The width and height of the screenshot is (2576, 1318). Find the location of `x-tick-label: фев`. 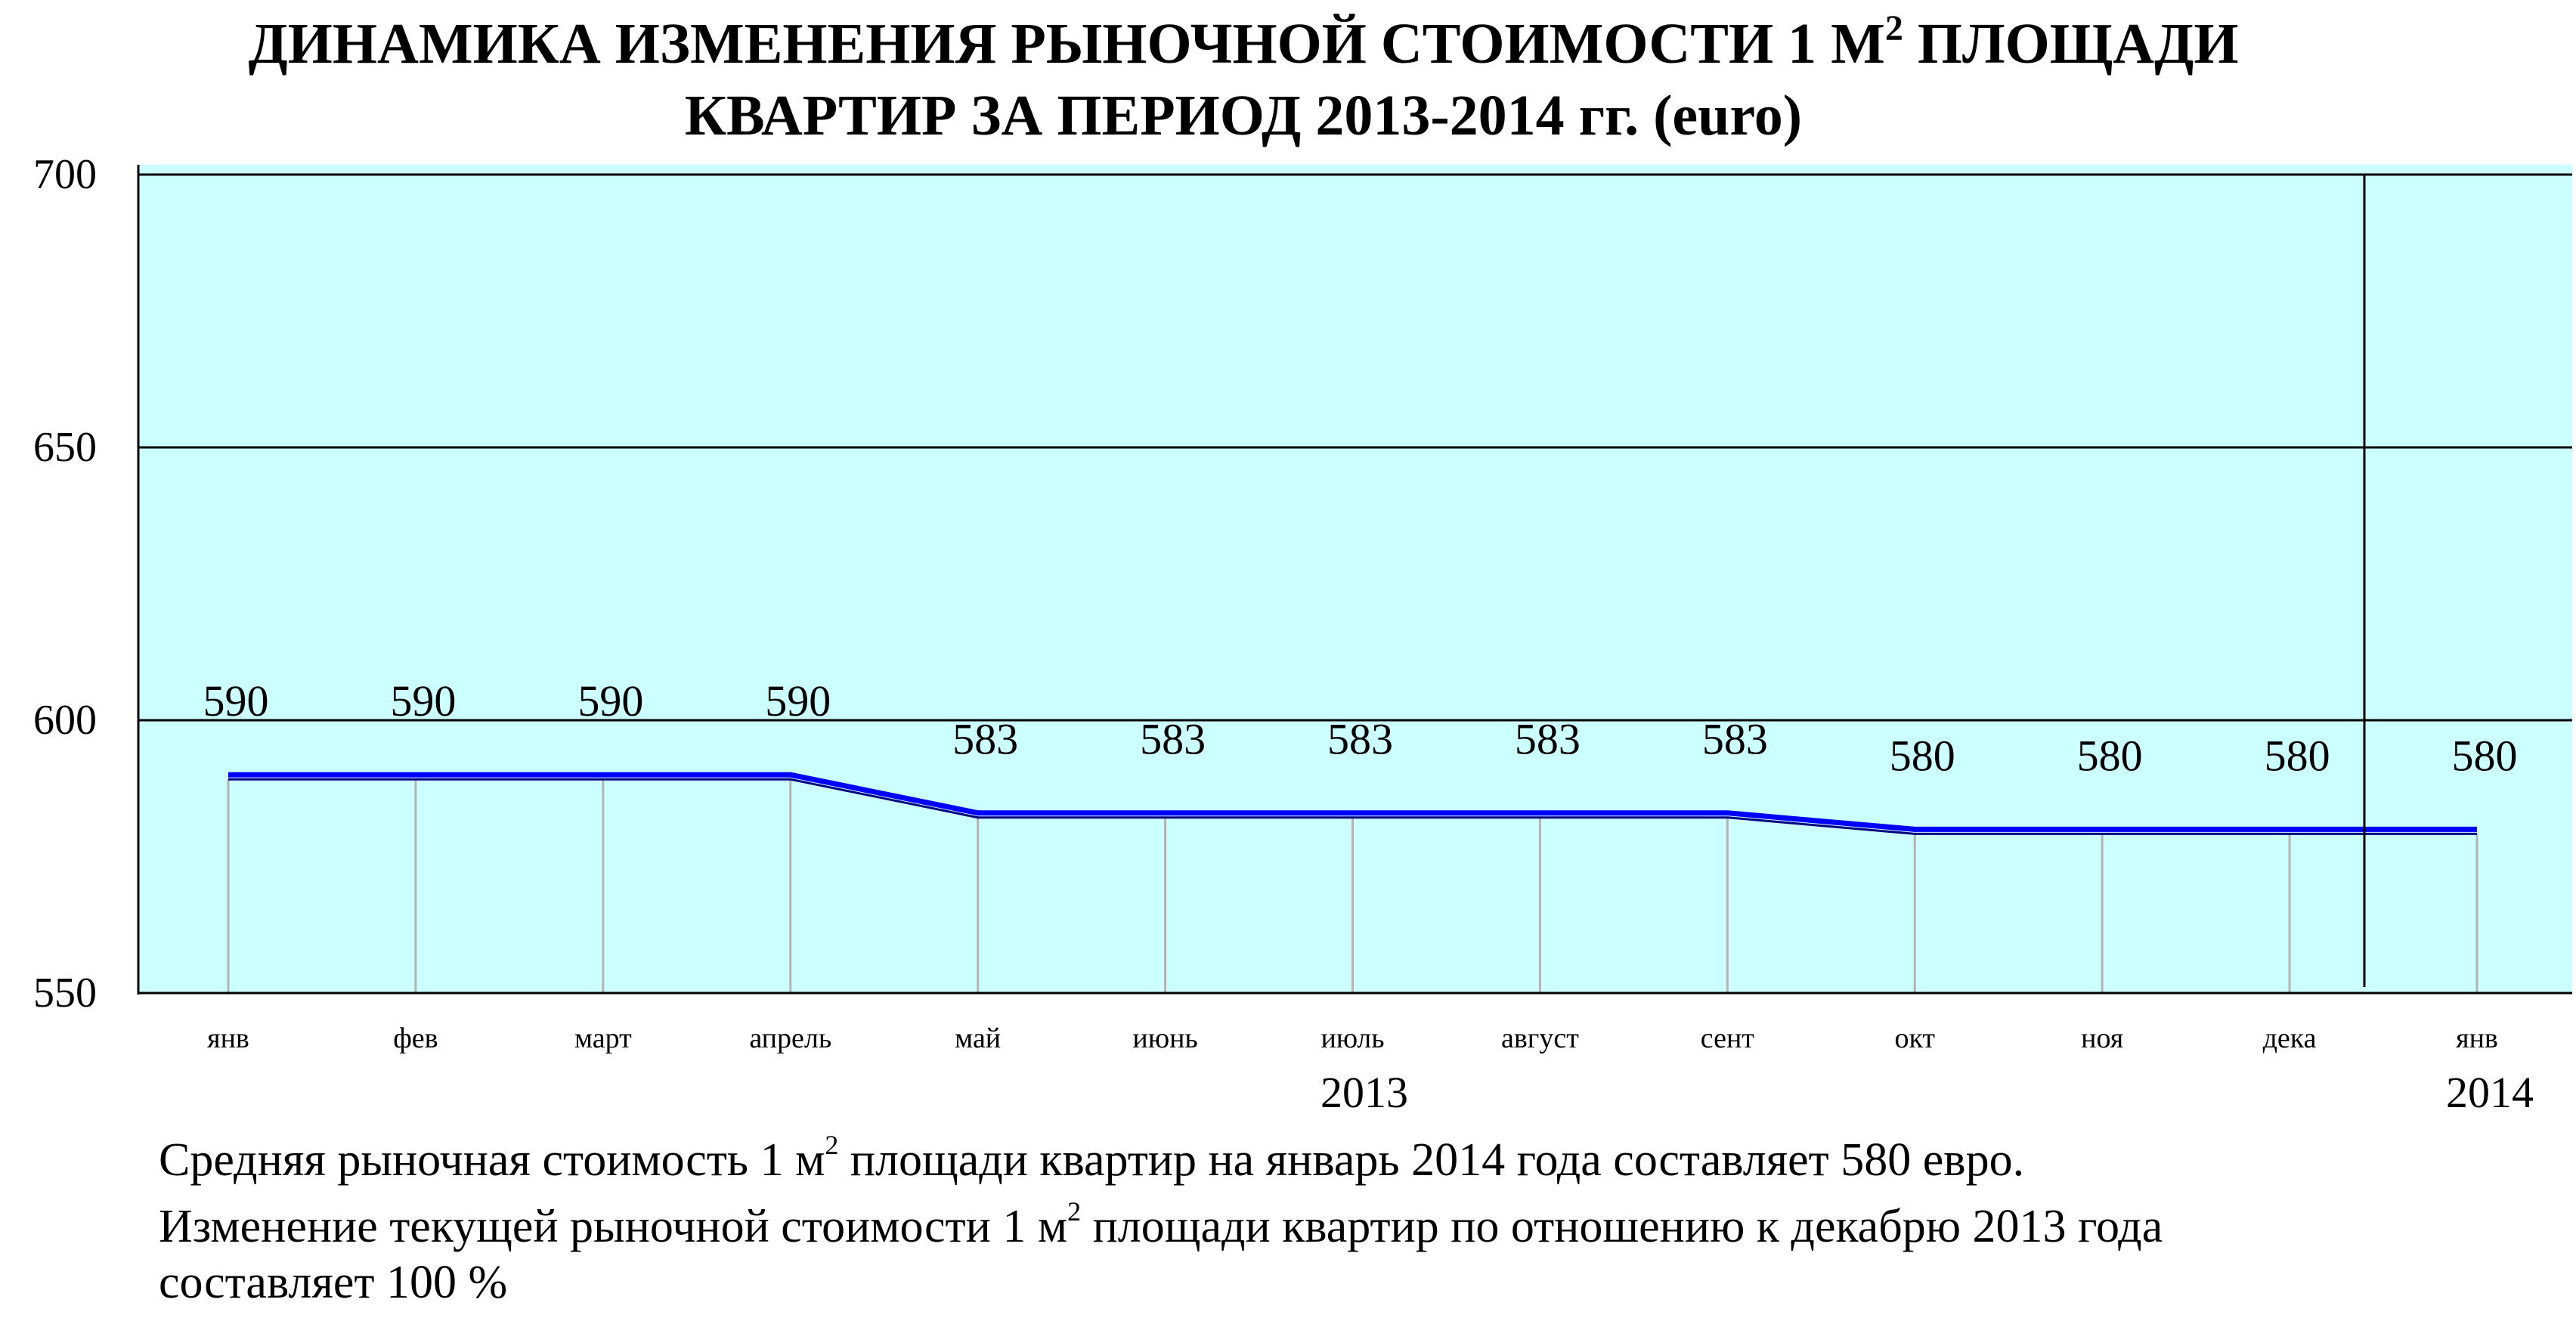

x-tick-label: фев is located at coordinates (415, 1039).